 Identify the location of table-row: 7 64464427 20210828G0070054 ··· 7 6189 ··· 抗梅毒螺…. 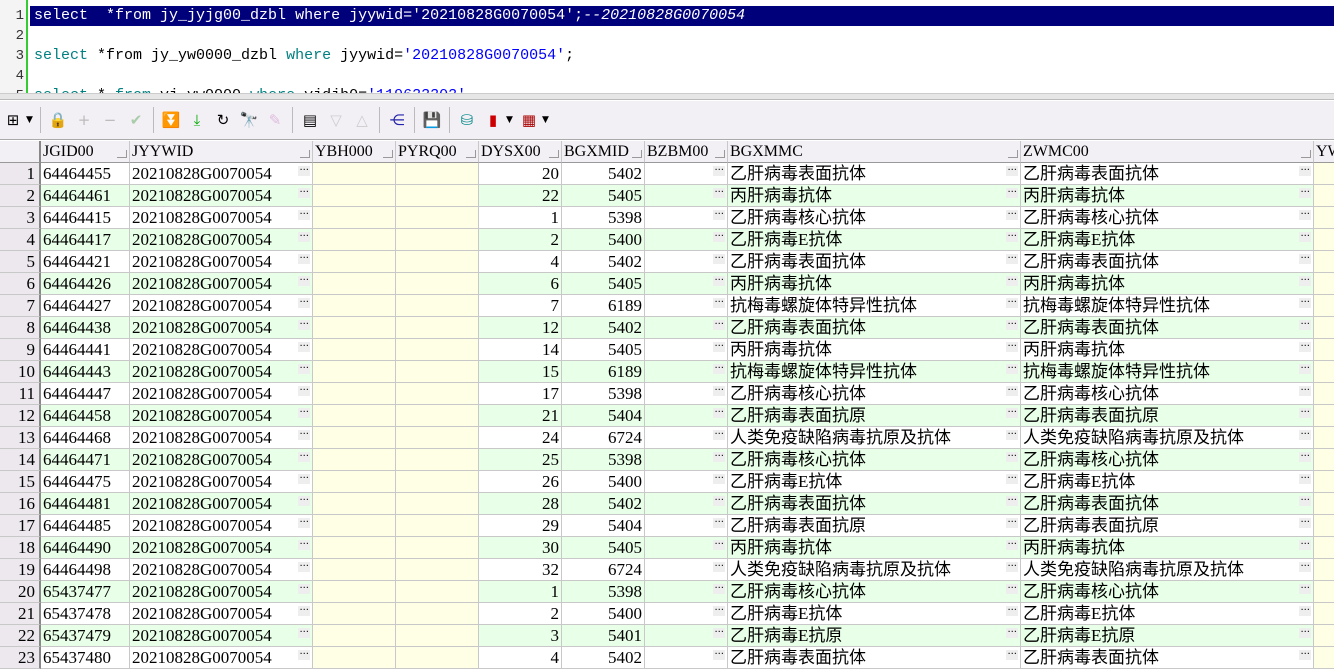
(667, 306).